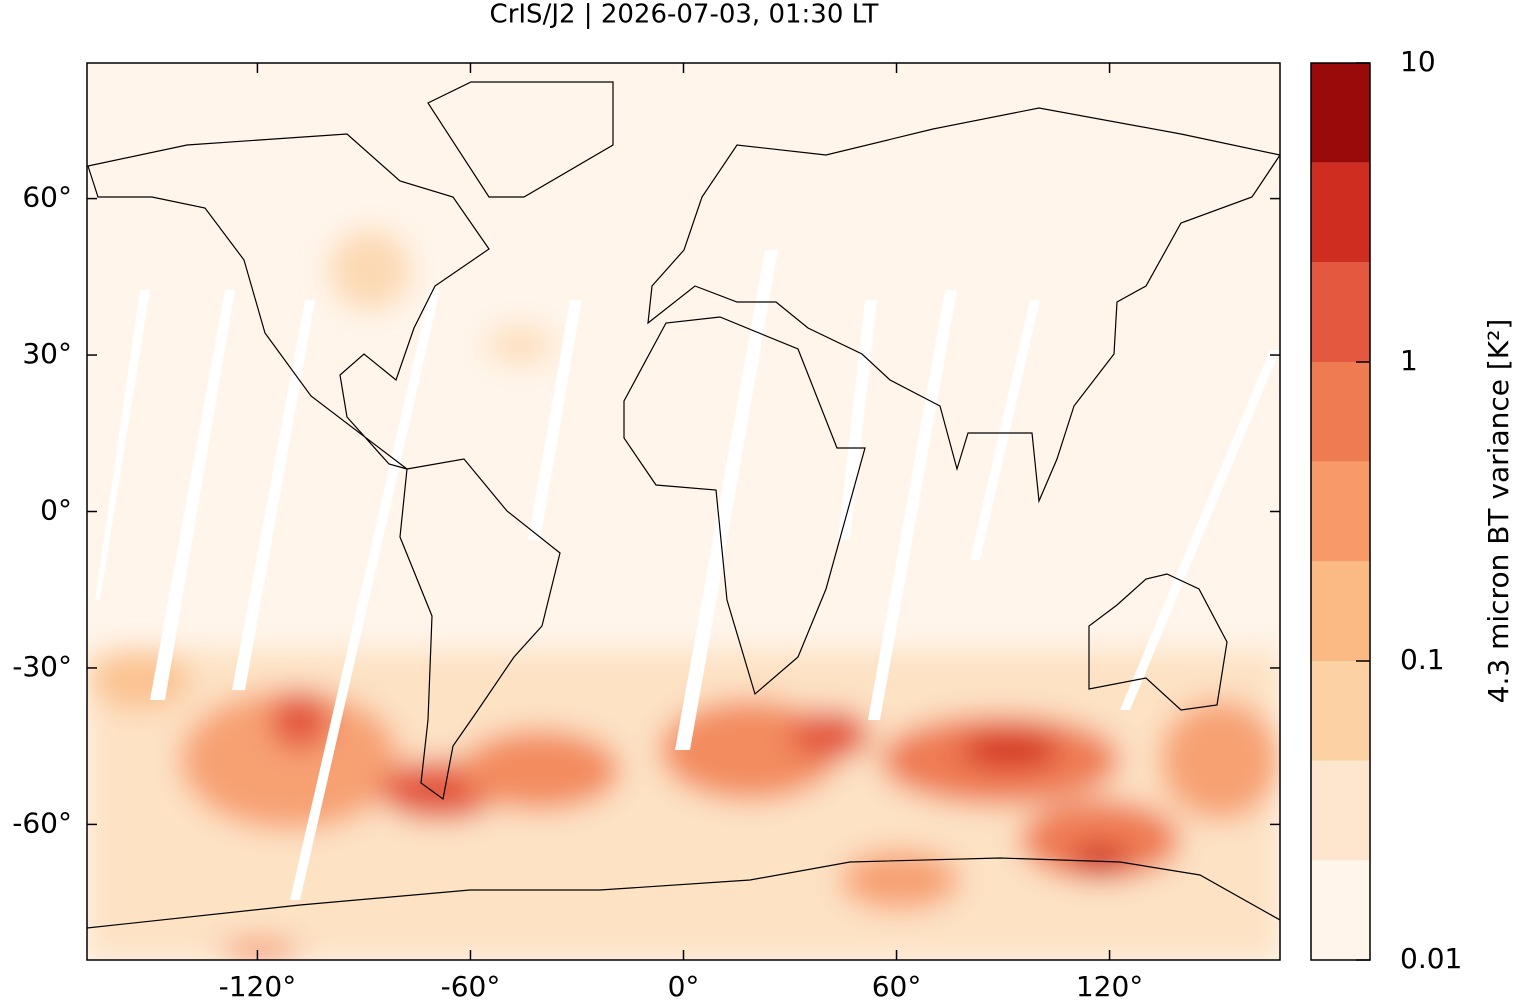 Image resolution: width=1519 pixels, height=1002 pixels. What do you see at coordinates (1431, 958) in the screenshot?
I see `colorbar-tick-label: 0.01` at bounding box center [1431, 958].